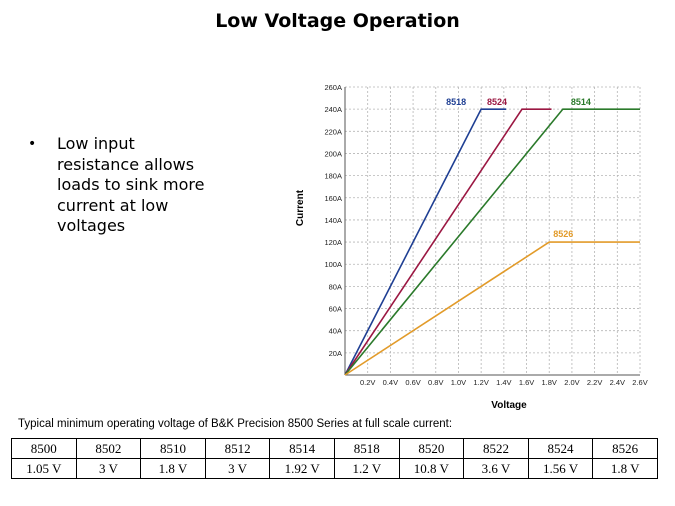  I want to click on model-cell: 8522, so click(496, 448).